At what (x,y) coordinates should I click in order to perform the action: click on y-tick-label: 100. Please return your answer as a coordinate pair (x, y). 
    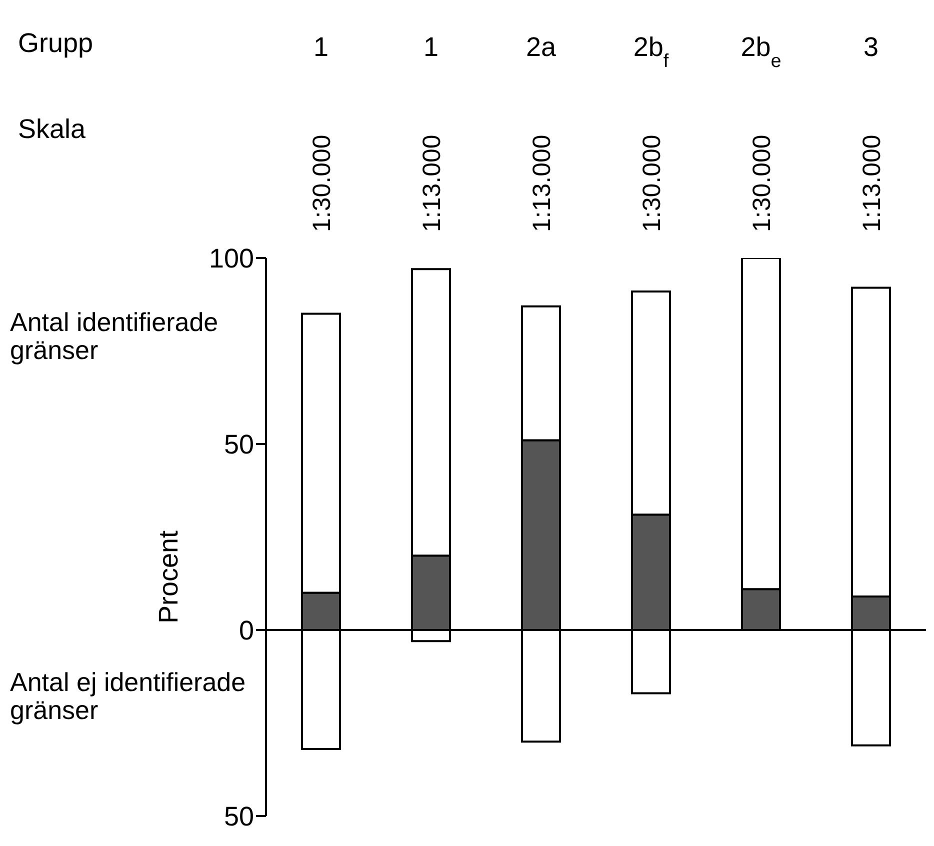
    Looking at the image, I should click on (231, 259).